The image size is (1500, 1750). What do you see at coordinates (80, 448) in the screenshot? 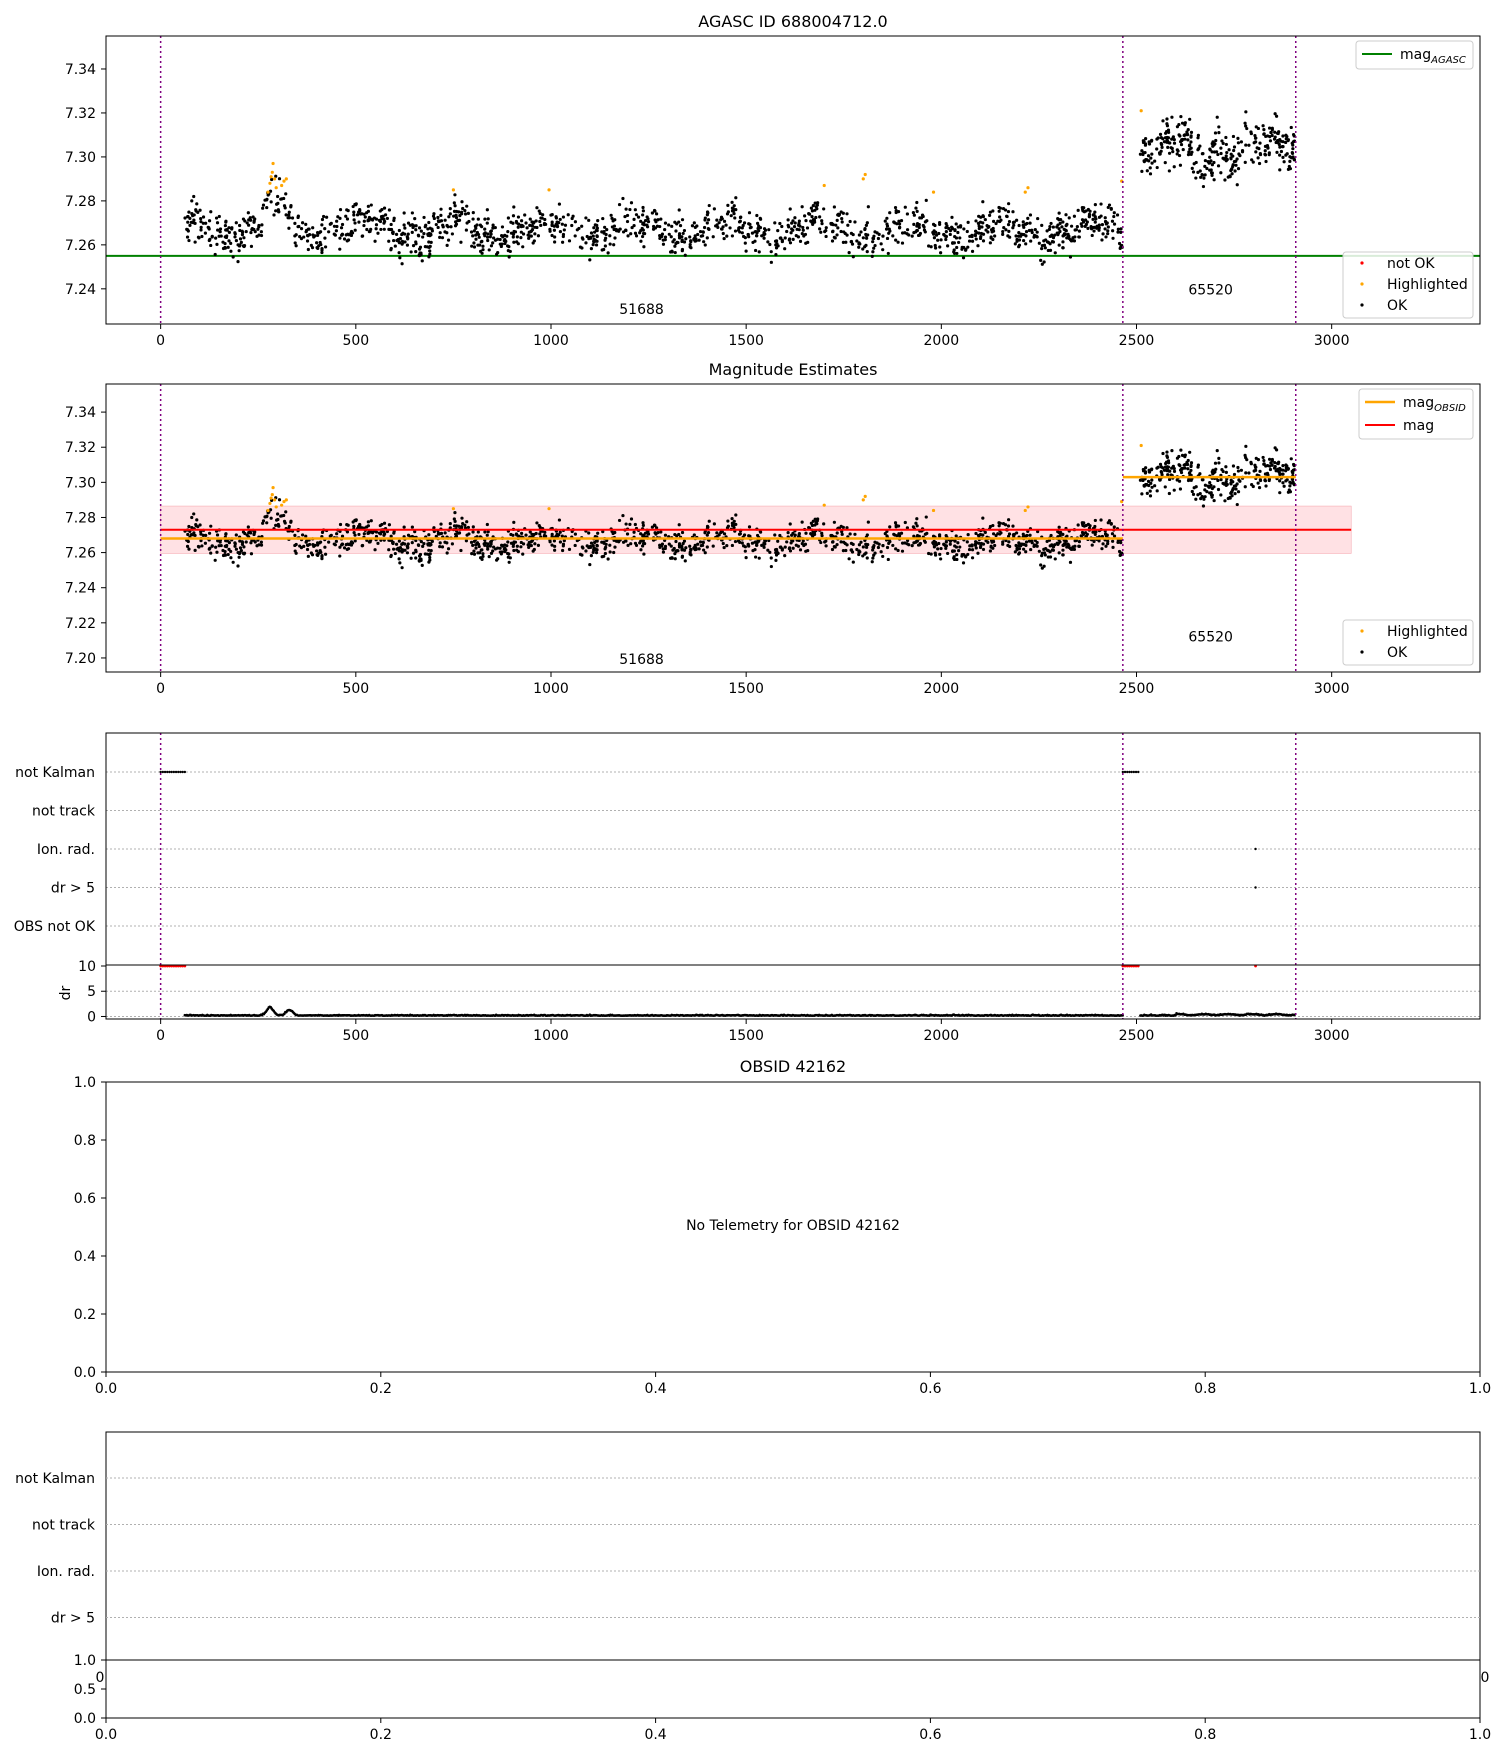
I see `y-tick-label: 7.32` at bounding box center [80, 448].